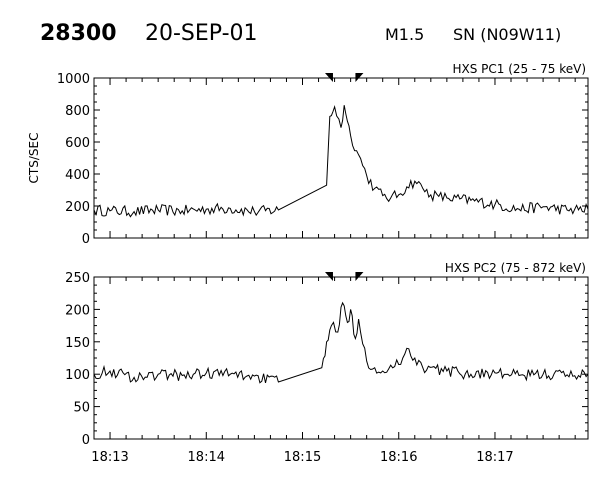 Image resolution: width=600 pixels, height=480 pixels. Describe the element at coordinates (494, 457) in the screenshot. I see `x-tick-label-1817: 18:17` at that location.